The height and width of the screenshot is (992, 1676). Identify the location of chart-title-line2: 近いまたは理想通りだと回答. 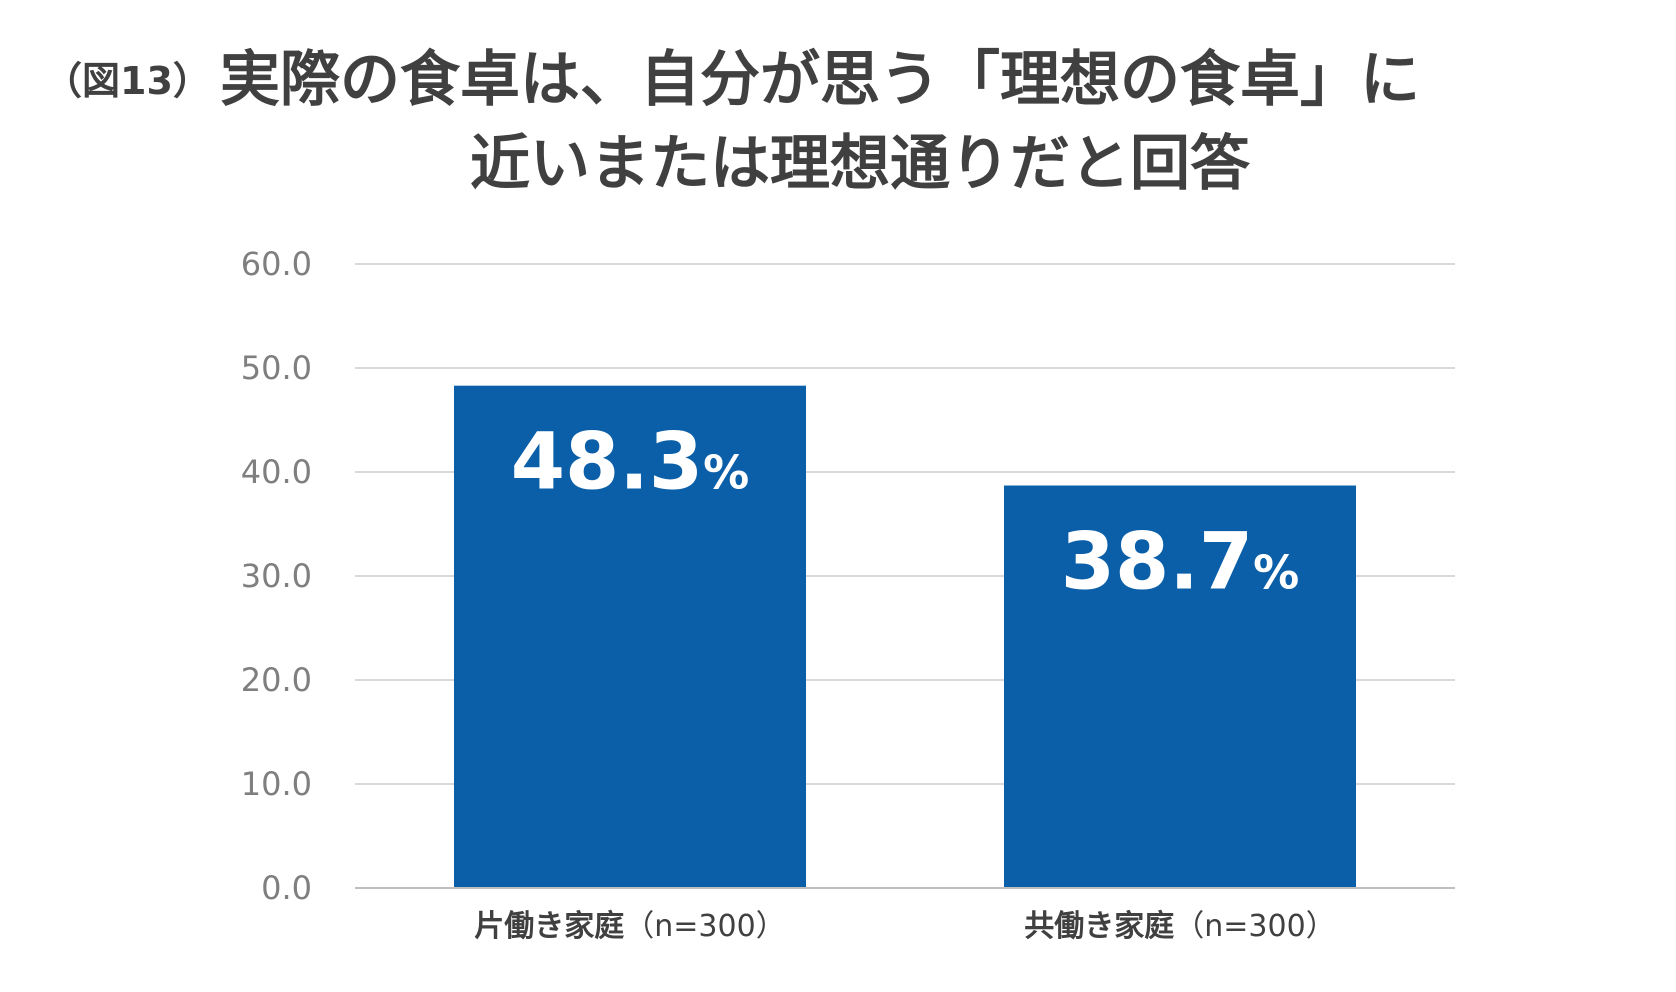
(860, 164).